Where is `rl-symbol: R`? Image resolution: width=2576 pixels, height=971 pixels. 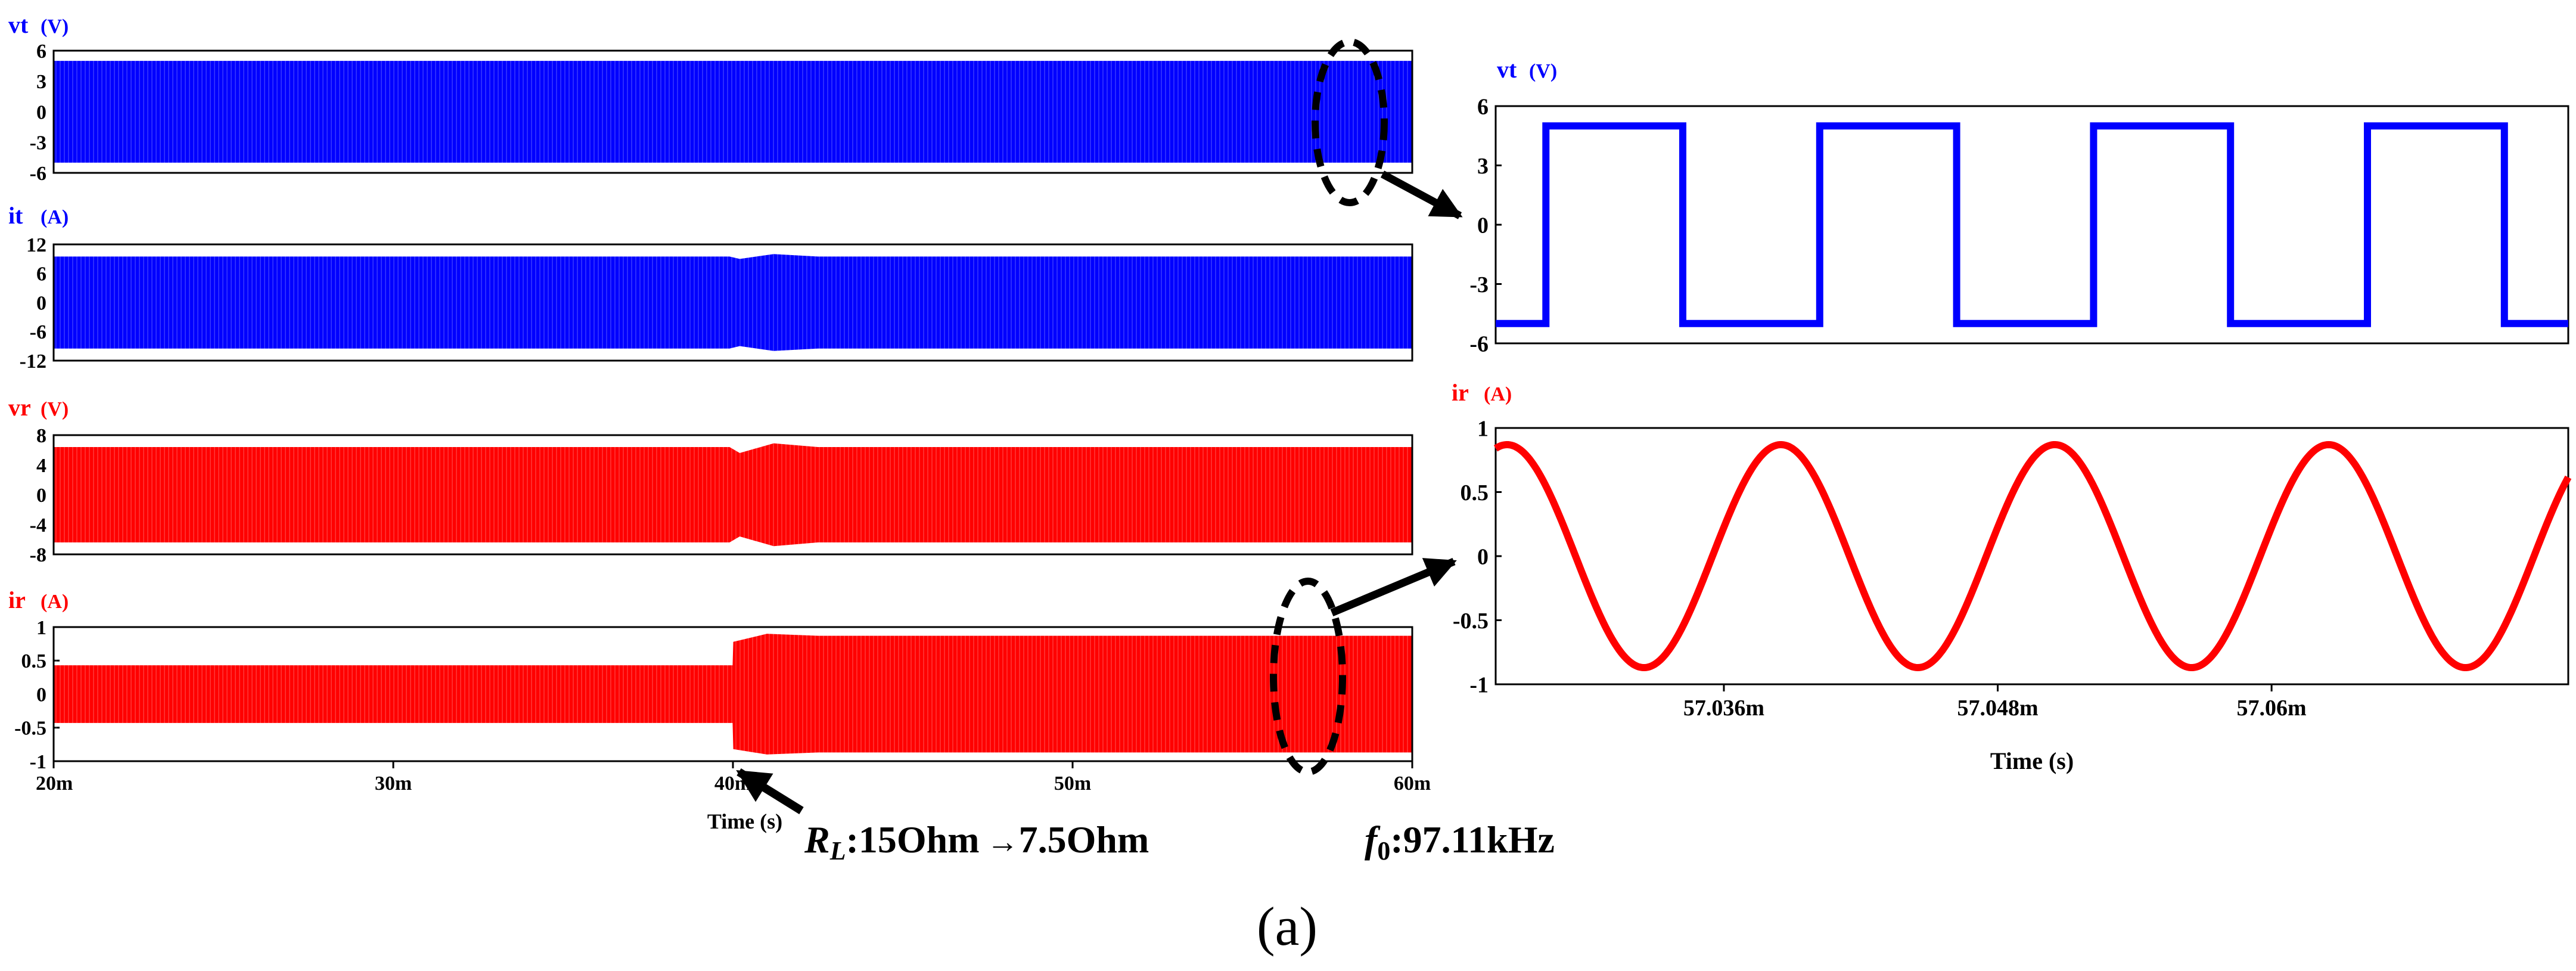 rl-symbol: R is located at coordinates (817, 839).